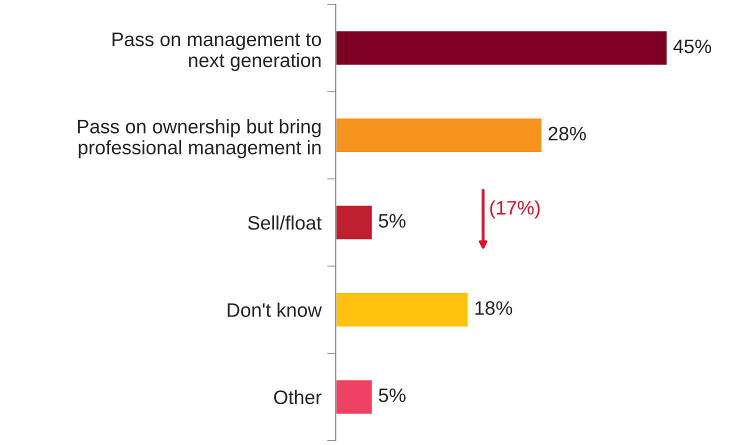 The width and height of the screenshot is (741, 445). Describe the element at coordinates (216, 52) in the screenshot. I see `y-tick-label: Pass on management to next generation` at that location.